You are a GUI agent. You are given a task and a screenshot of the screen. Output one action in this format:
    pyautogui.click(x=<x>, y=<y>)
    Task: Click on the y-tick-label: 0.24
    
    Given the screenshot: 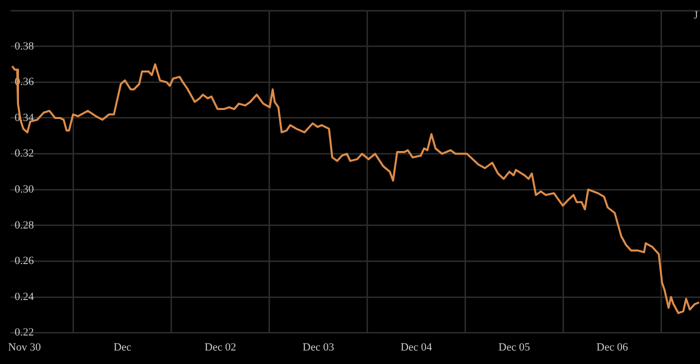 What is the action you would take?
    pyautogui.click(x=24, y=296)
    